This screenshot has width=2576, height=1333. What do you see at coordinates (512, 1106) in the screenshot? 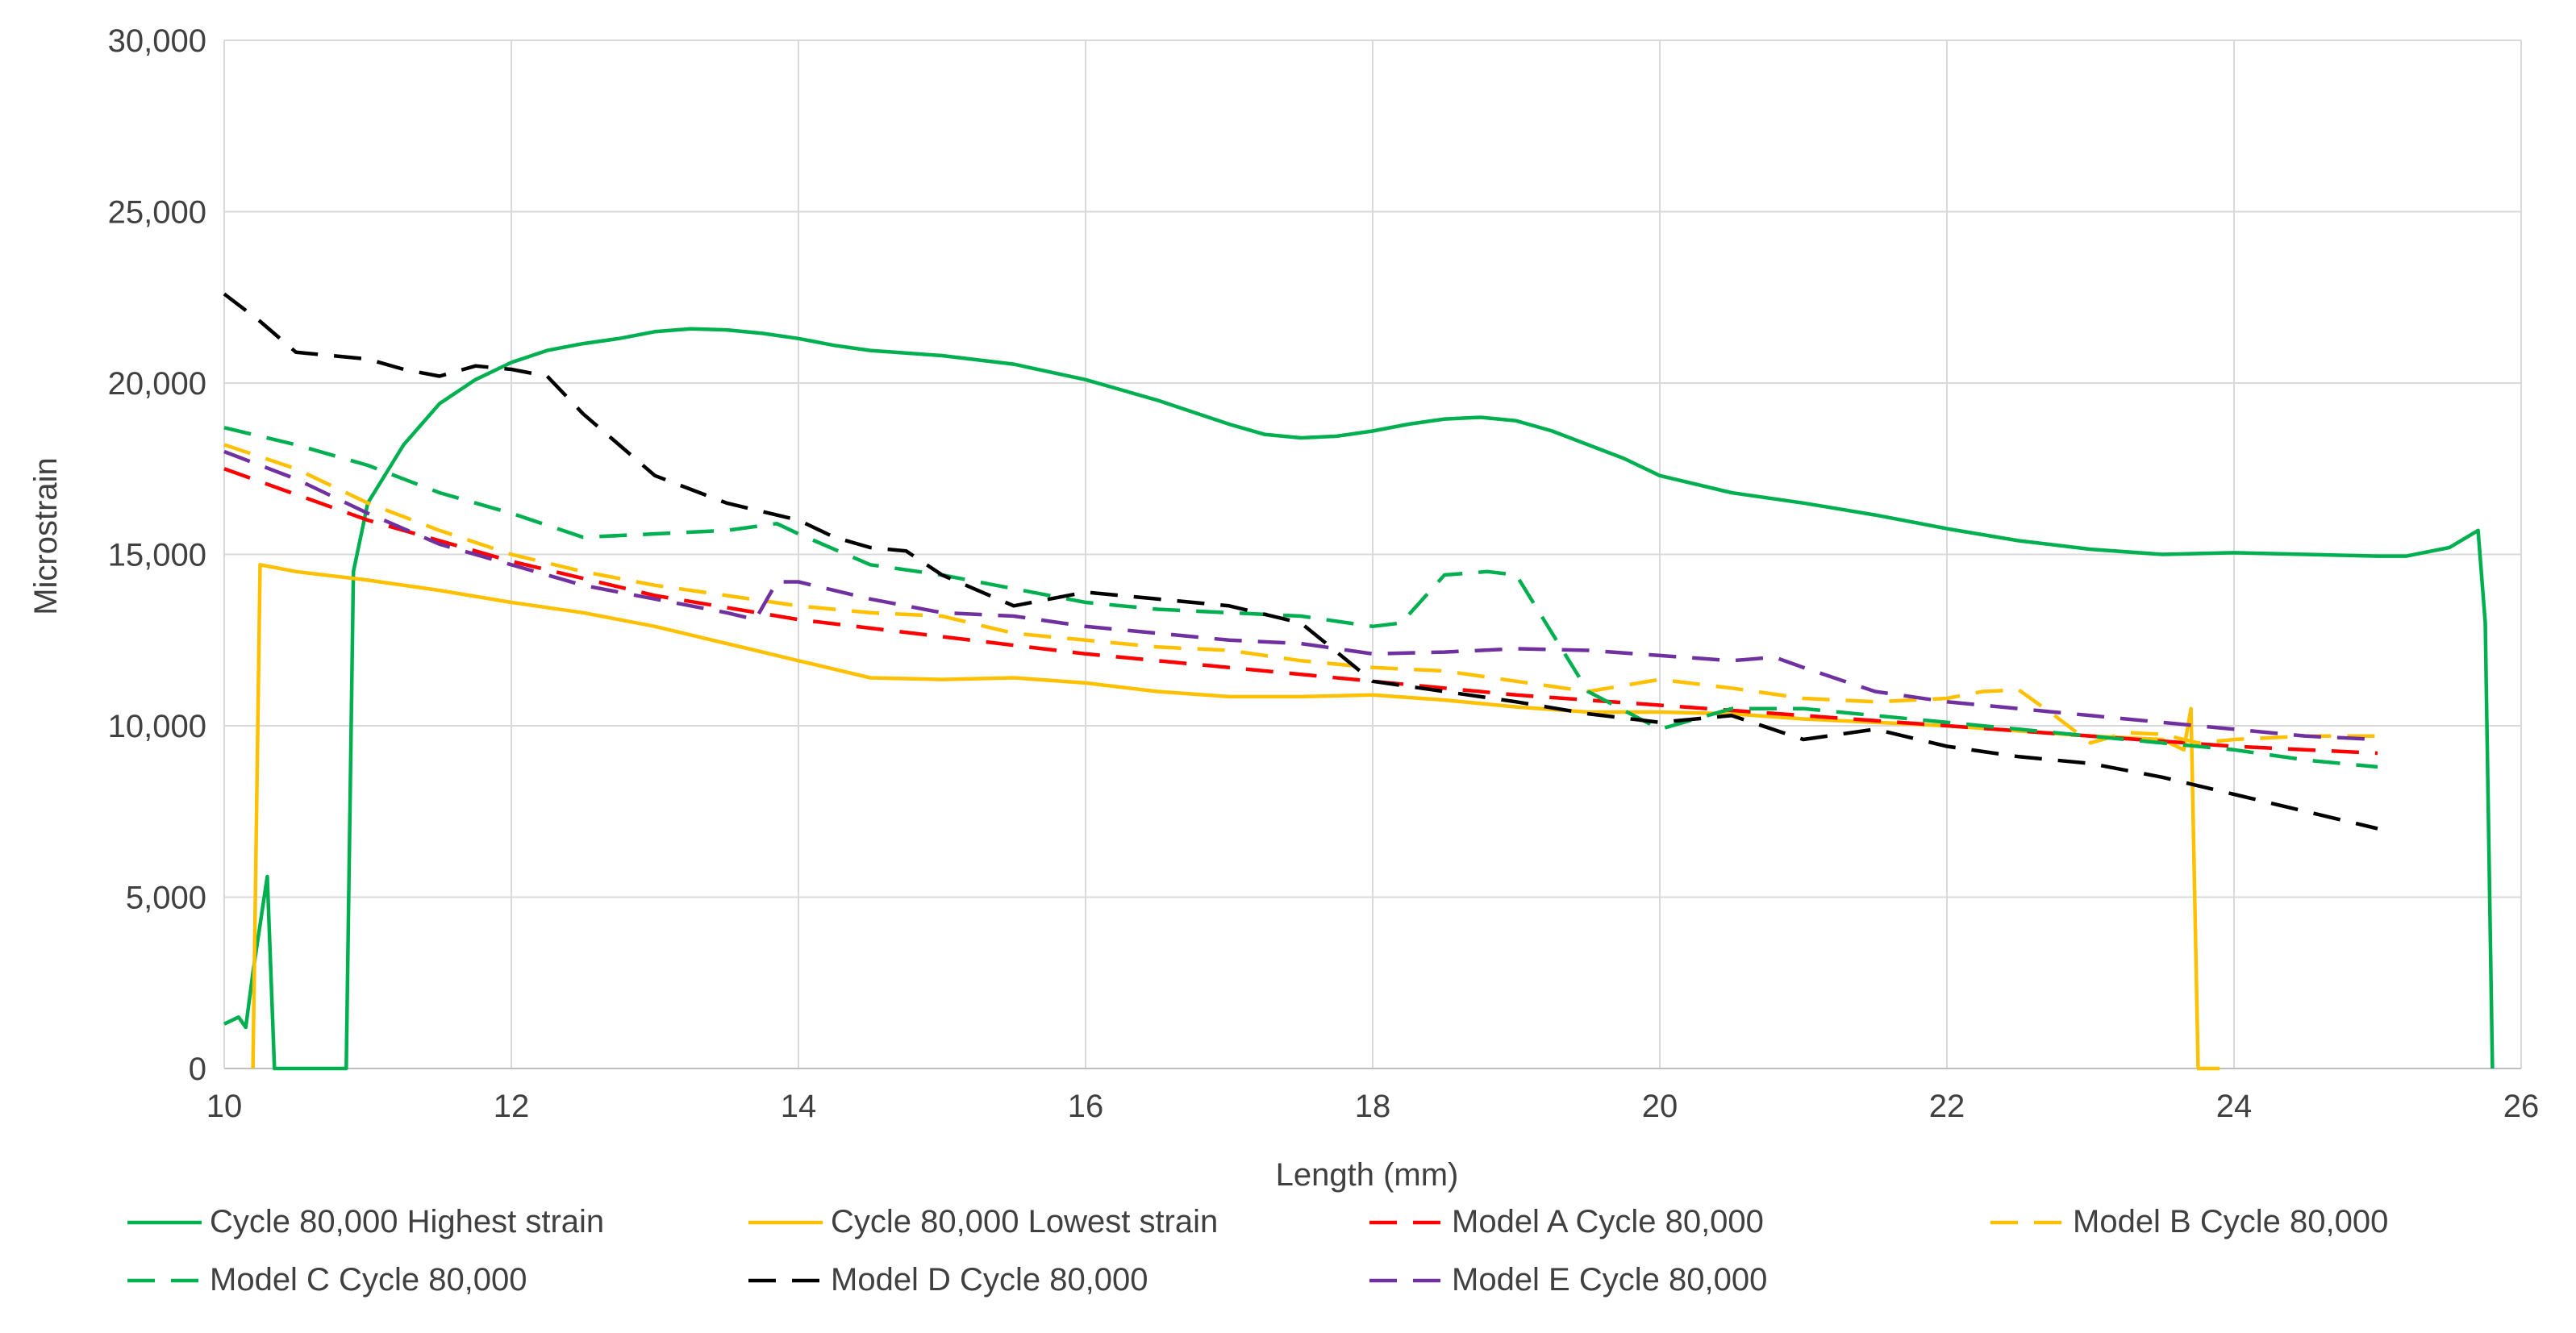
I see `x-tick-label: 12` at bounding box center [512, 1106].